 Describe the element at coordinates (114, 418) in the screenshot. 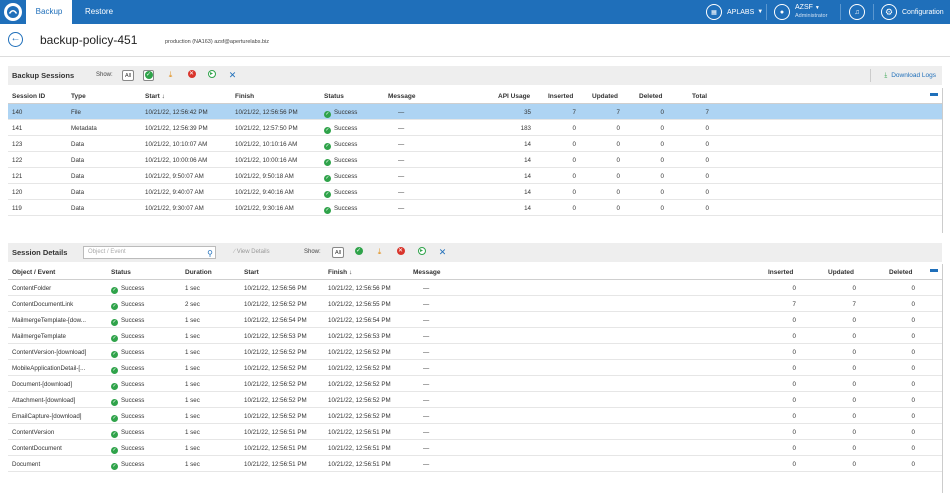

I see `success-check-icon: ✓` at that location.